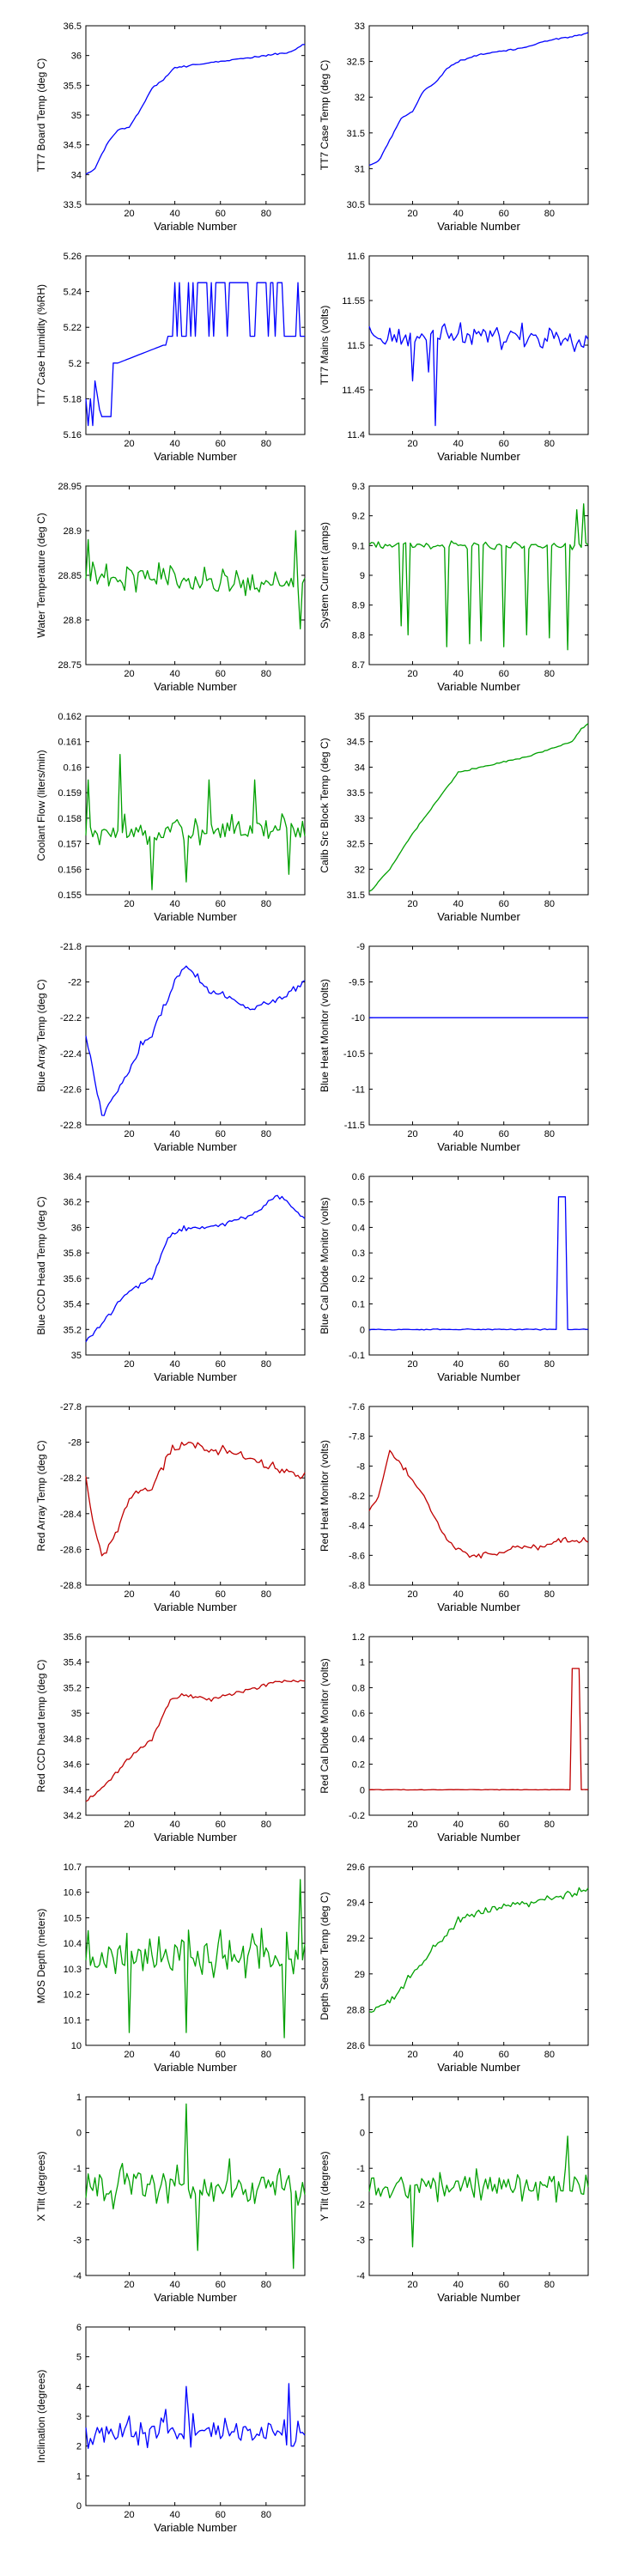 This screenshot has width=644, height=2576. Describe the element at coordinates (356, 435) in the screenshot. I see `y-tick-label: 11.4` at that location.